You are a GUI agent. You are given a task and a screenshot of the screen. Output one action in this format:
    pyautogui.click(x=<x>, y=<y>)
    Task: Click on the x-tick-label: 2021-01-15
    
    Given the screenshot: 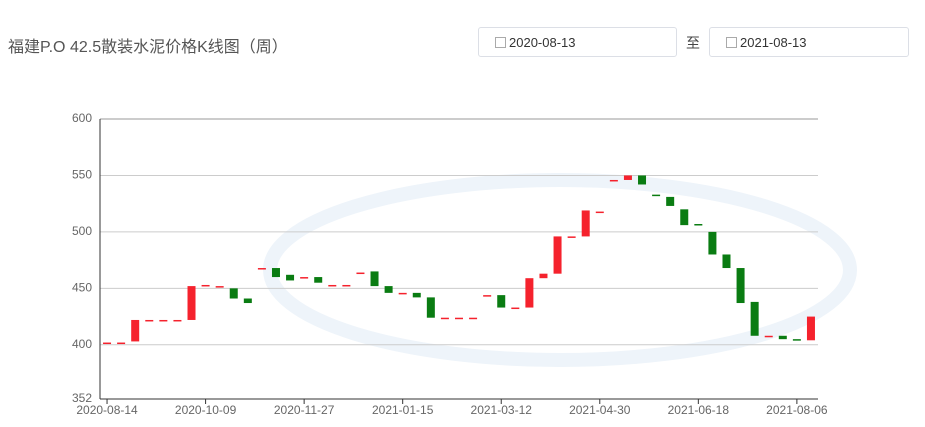 What is the action you would take?
    pyautogui.click(x=403, y=410)
    